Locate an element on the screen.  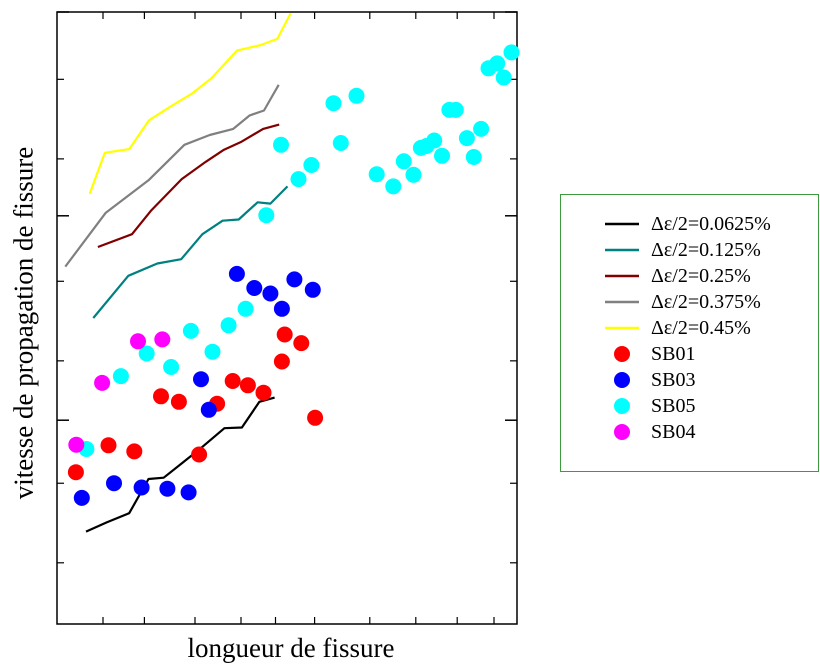
legend-item: Δε/2=0.375% is located at coordinates (689, 302).